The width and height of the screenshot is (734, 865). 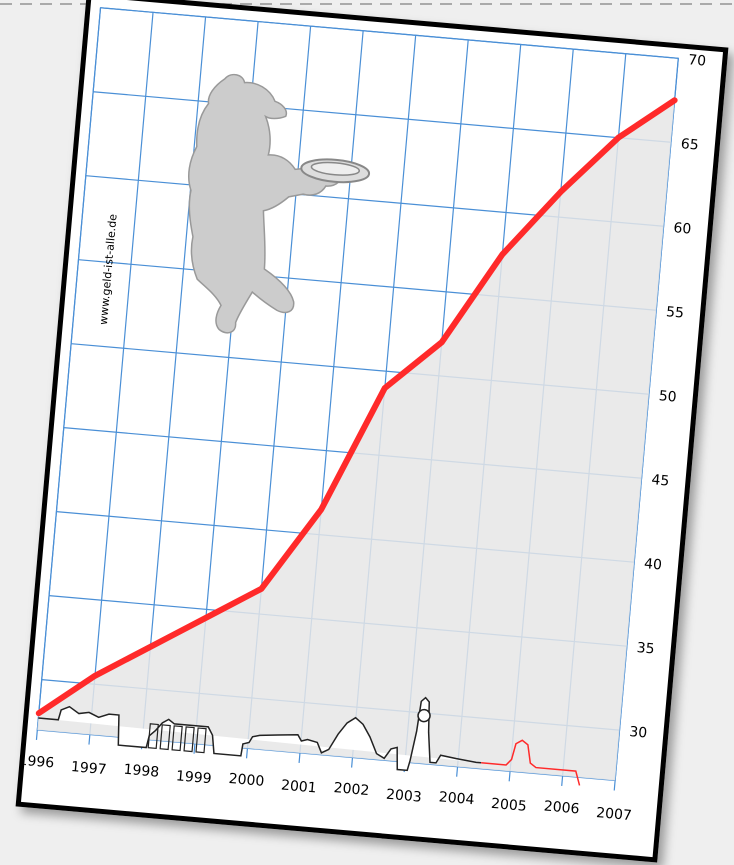 What do you see at coordinates (696, 60) in the screenshot?
I see `y-tick-label: 70` at bounding box center [696, 60].